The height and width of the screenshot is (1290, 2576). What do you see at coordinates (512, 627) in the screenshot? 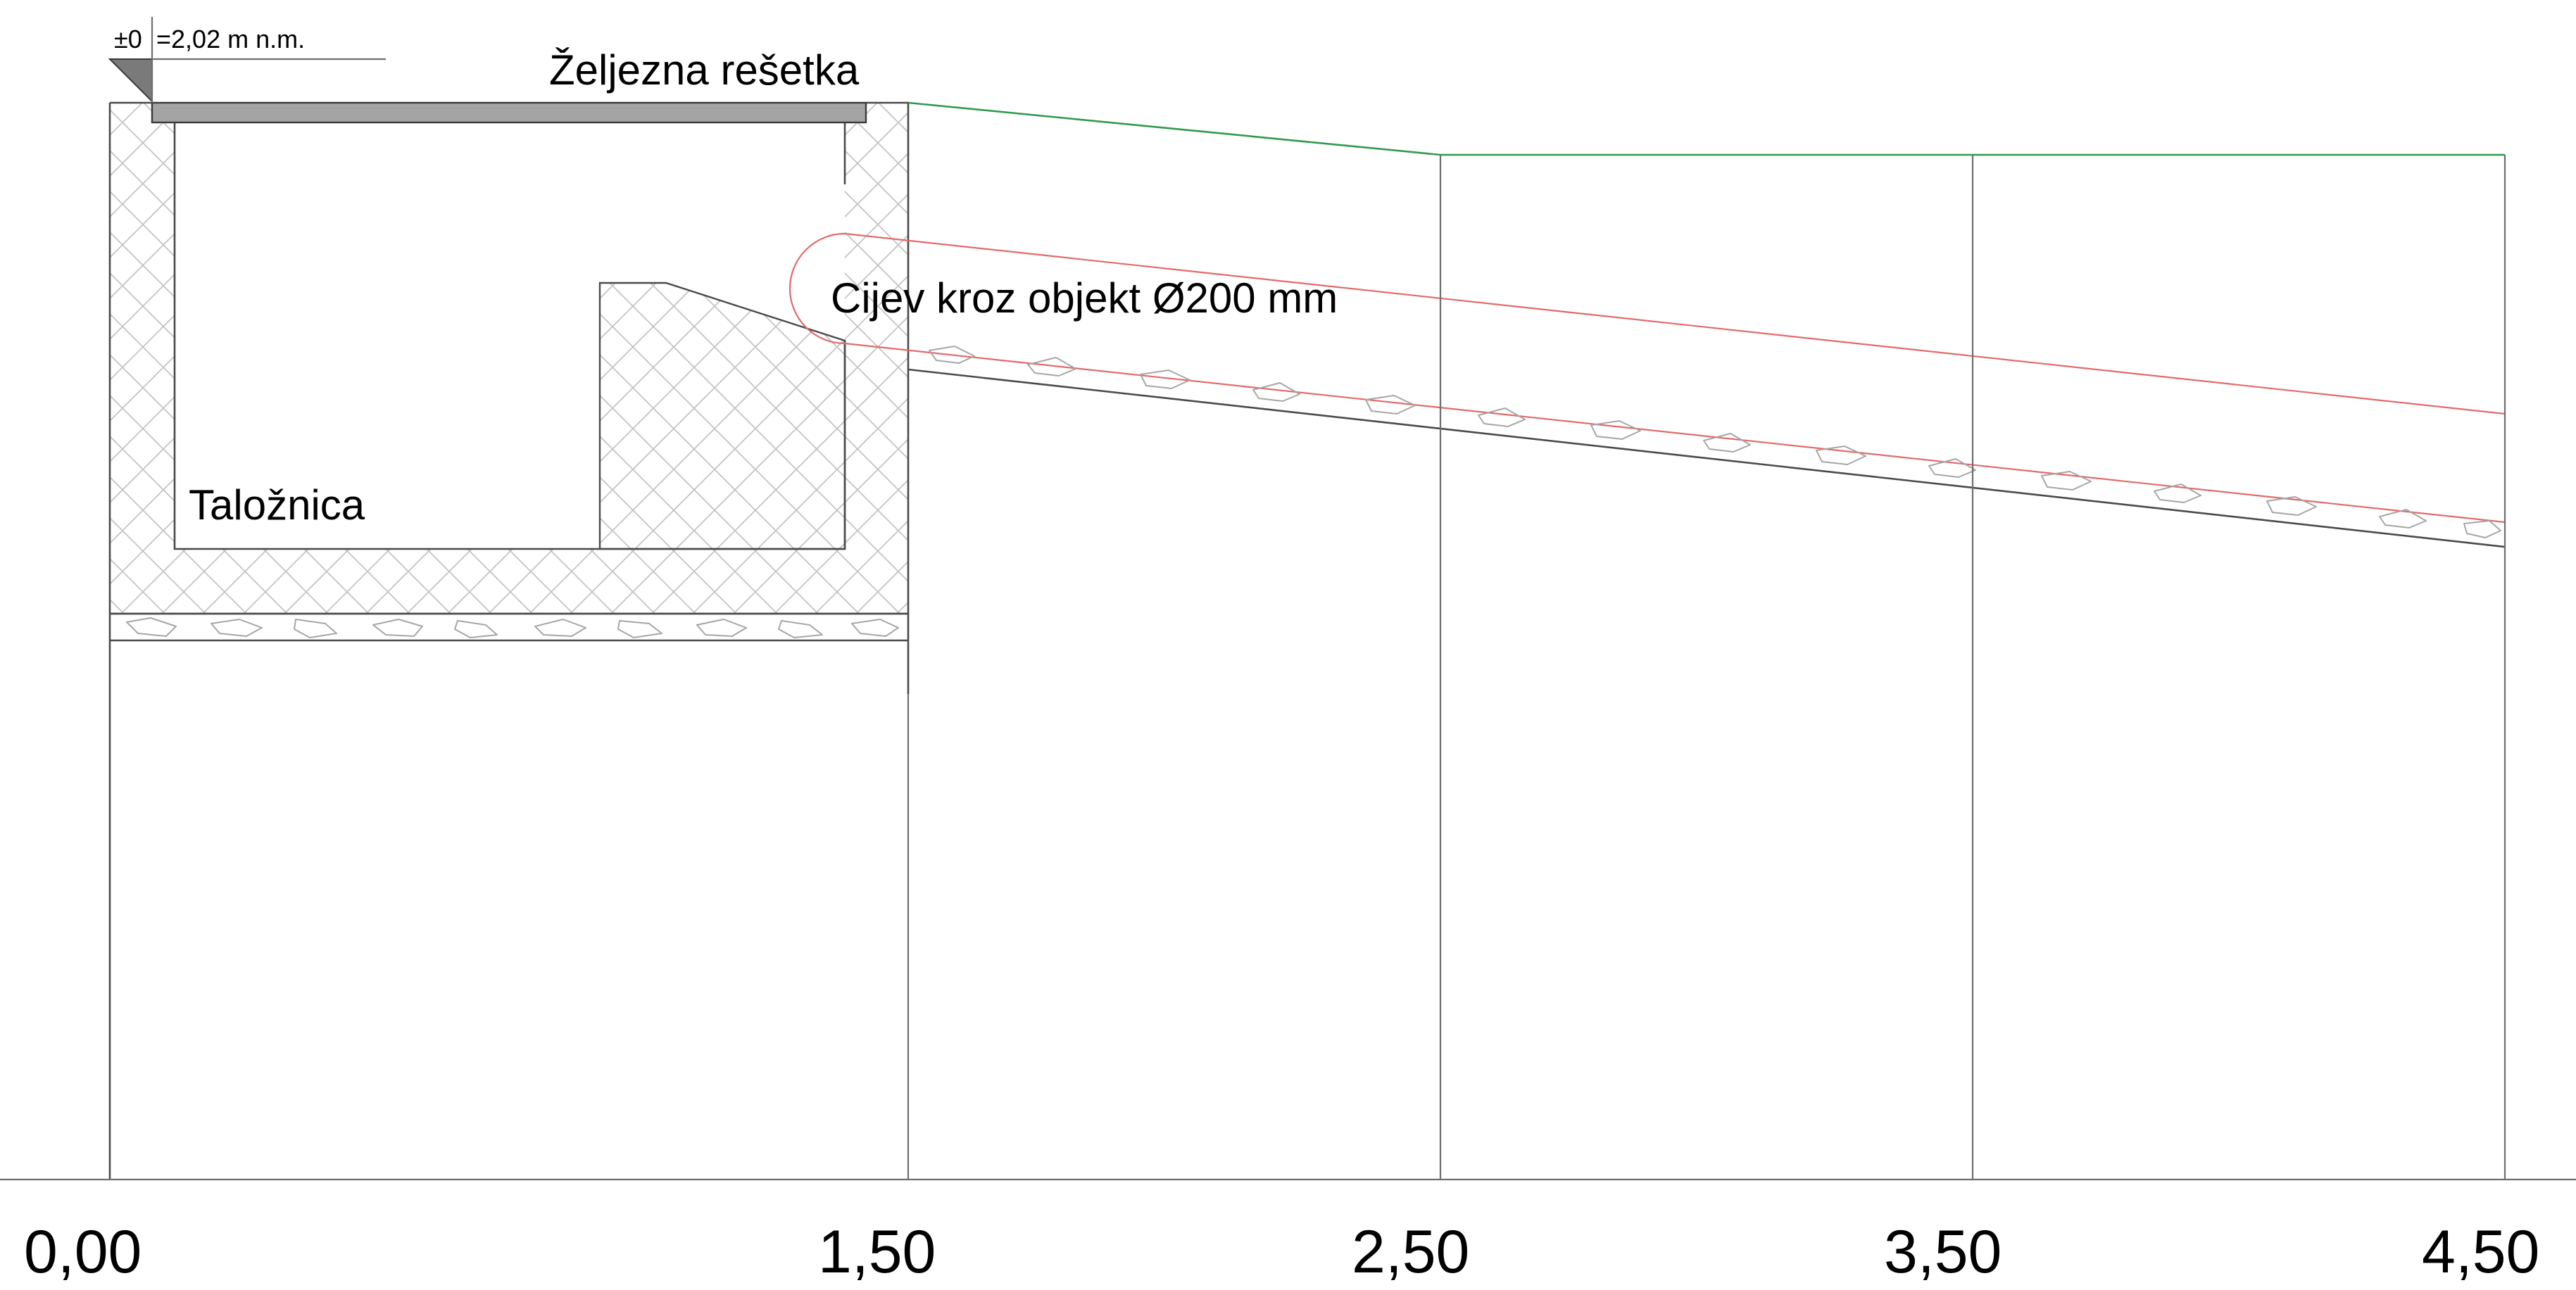
I see `tank-gravel-texture` at bounding box center [512, 627].